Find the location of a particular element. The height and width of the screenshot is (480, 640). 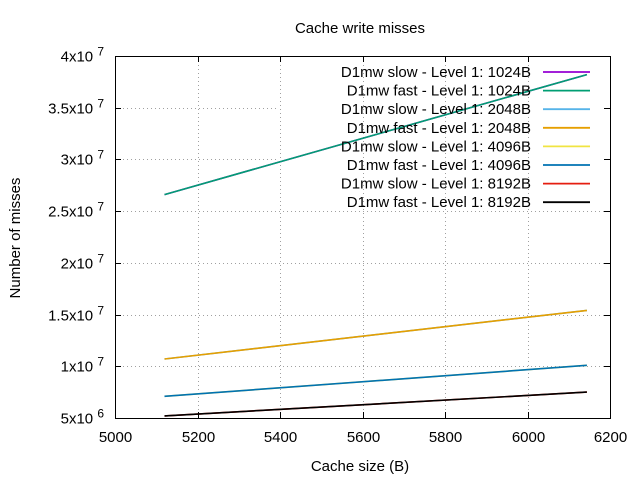

legend-label: D1mw slow - Level 1: 8192B is located at coordinates (436, 184).